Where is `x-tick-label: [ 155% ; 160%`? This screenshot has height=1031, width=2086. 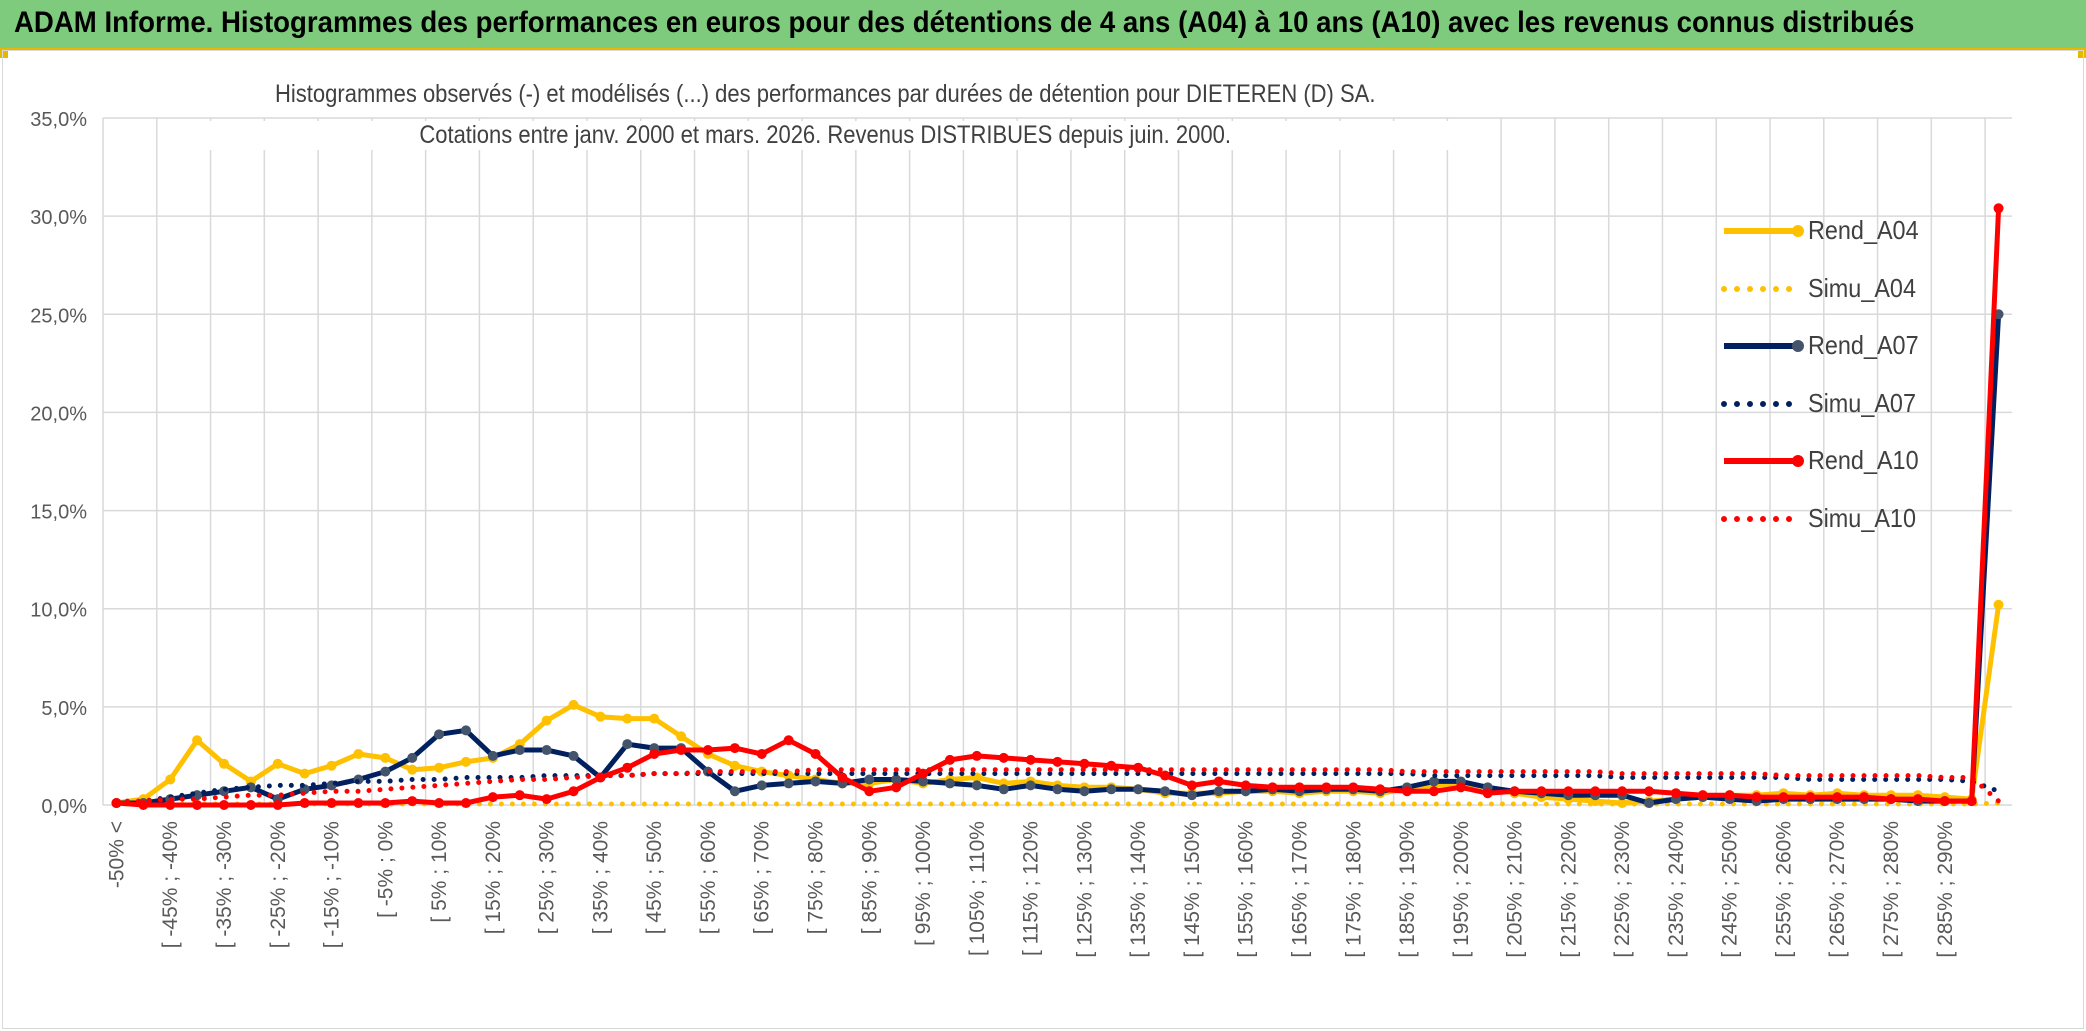
x-tick-label: [ 155% ; 160% is located at coordinates (1246, 889).